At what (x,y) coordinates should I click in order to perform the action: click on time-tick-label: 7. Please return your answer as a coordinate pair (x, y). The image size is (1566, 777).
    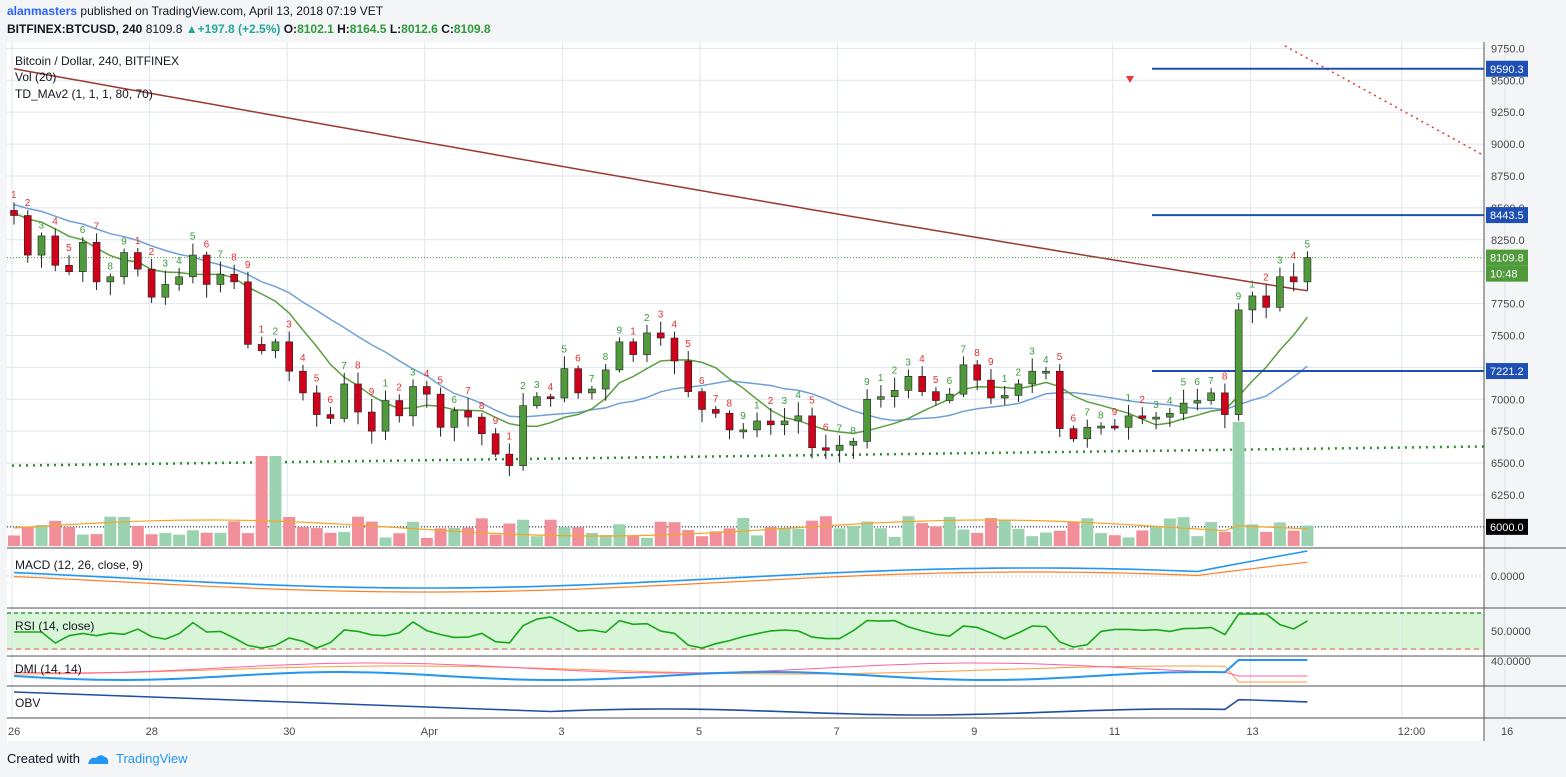
    Looking at the image, I should click on (837, 732).